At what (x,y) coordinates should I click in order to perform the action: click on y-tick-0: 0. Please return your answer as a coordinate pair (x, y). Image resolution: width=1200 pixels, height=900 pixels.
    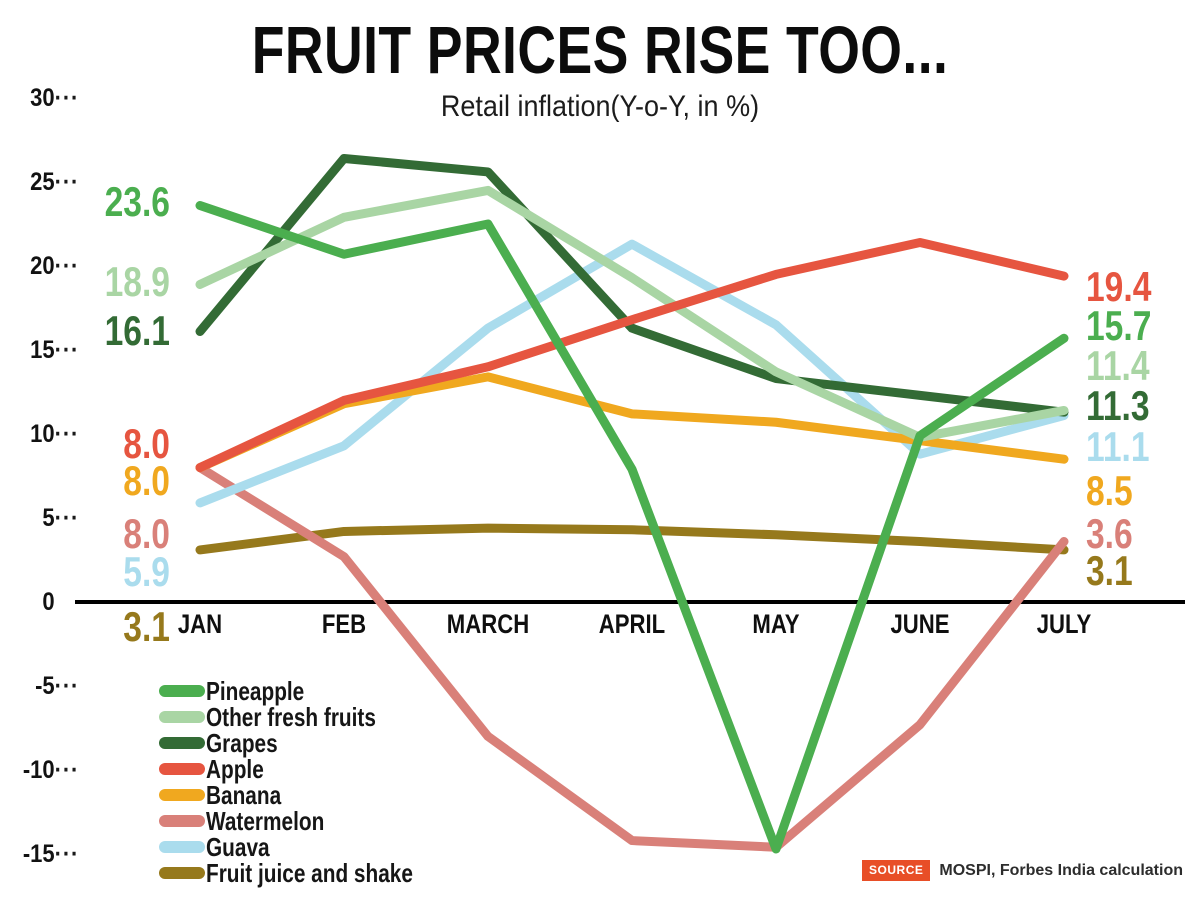
    Looking at the image, I should click on (48, 601).